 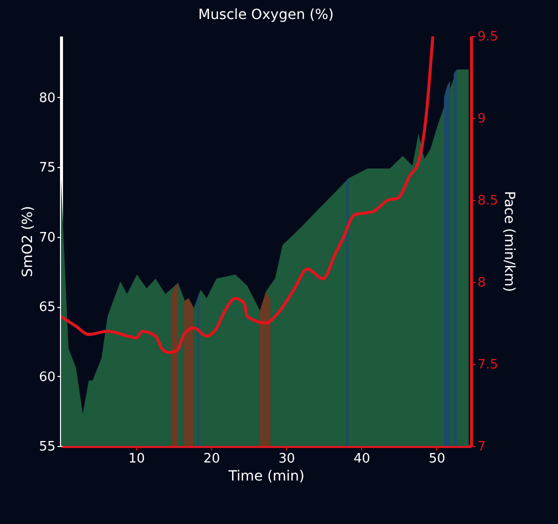 I want to click on y2-tick-label: 7, so click(x=482, y=447).